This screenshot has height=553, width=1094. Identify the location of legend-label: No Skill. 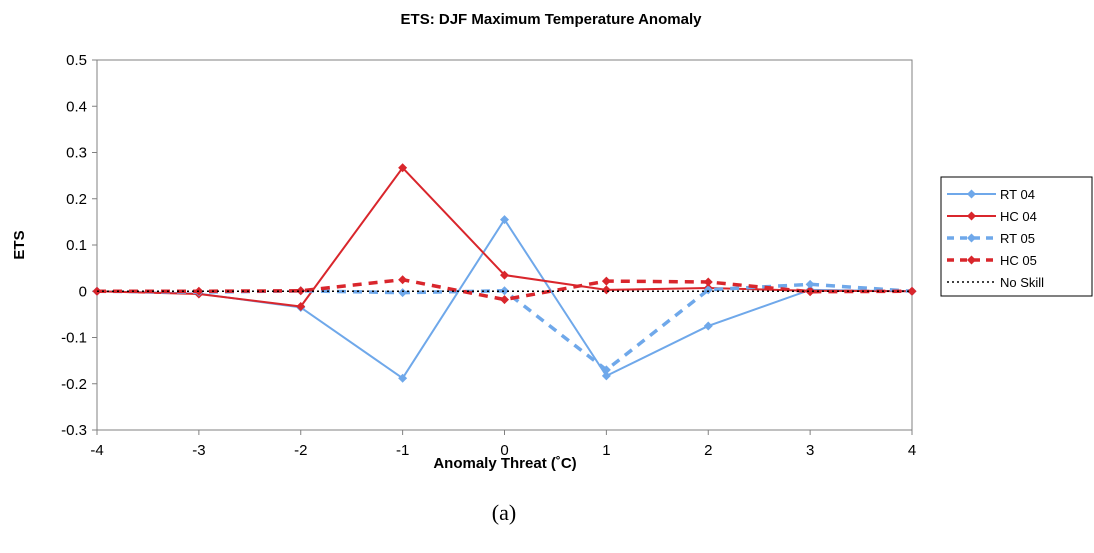
(1022, 282).